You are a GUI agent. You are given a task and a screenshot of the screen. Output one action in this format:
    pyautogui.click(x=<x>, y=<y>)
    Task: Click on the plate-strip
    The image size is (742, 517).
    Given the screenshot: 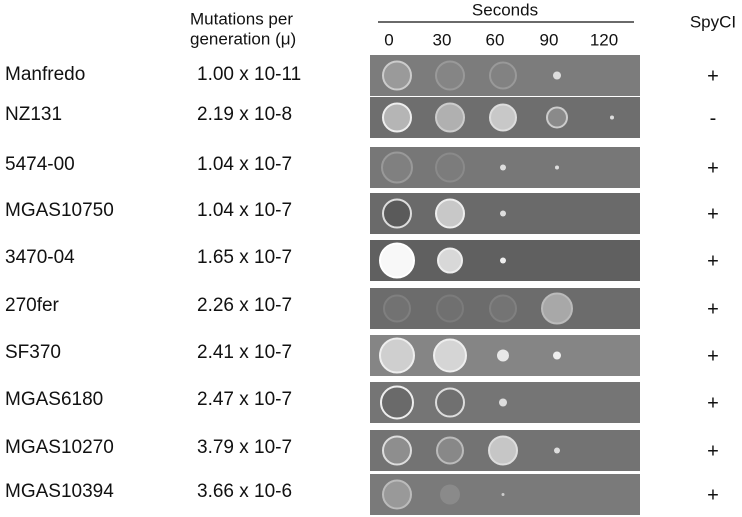 What is the action you would take?
    pyautogui.click(x=505, y=494)
    